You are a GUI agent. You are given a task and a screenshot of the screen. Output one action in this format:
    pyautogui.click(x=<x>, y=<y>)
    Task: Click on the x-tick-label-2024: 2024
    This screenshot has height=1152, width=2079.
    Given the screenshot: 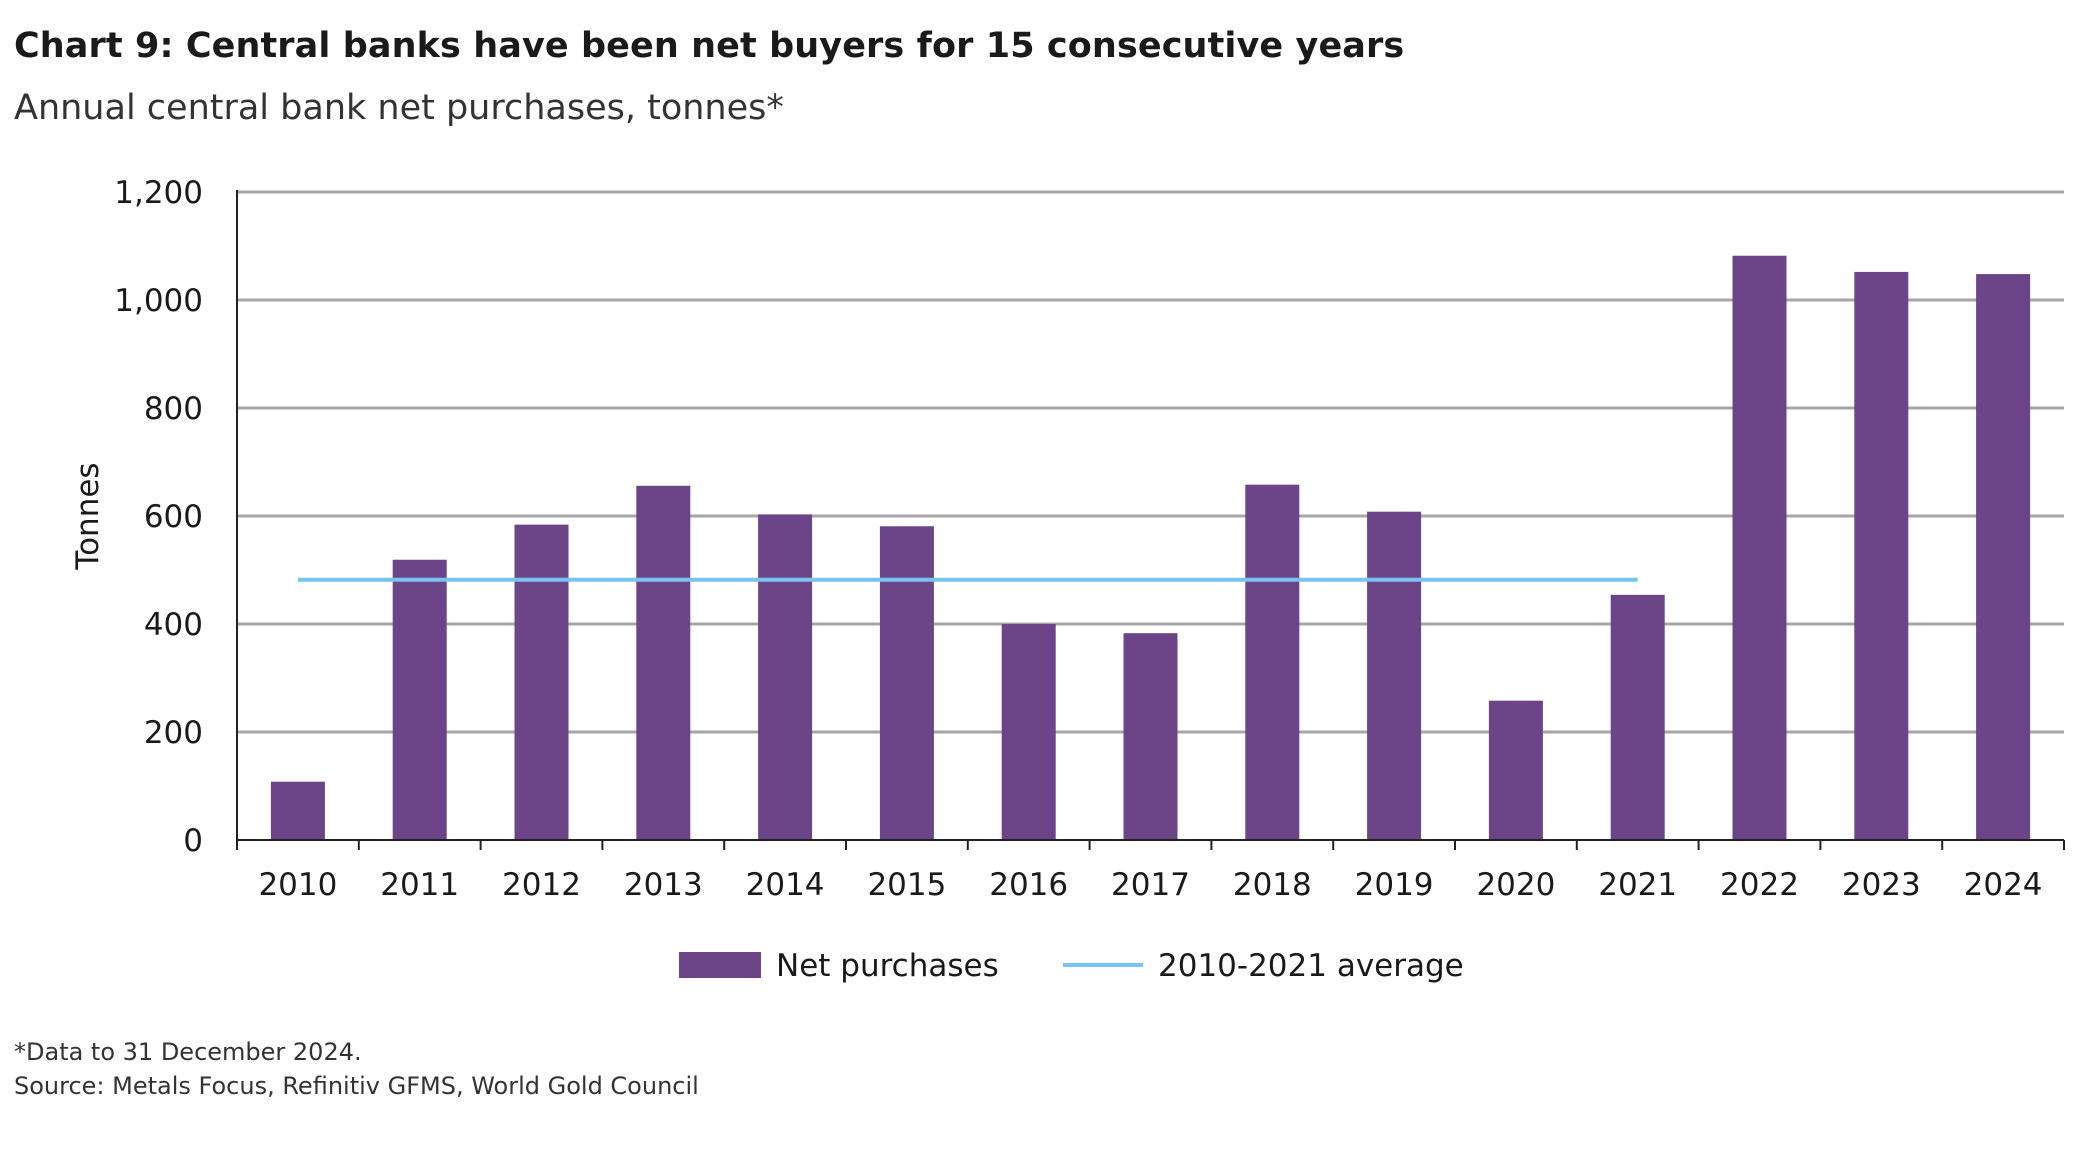 What is the action you would take?
    pyautogui.click(x=2003, y=885)
    